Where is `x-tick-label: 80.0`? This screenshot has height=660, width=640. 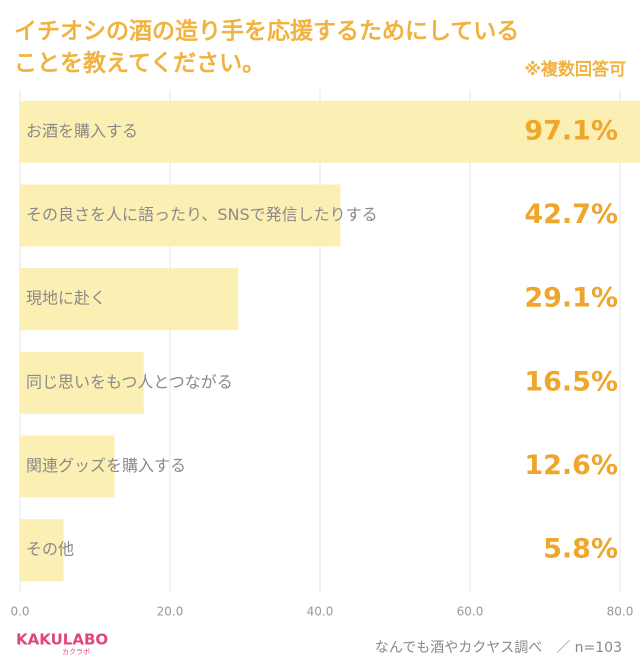 x-tick-label: 80.0 is located at coordinates (620, 612).